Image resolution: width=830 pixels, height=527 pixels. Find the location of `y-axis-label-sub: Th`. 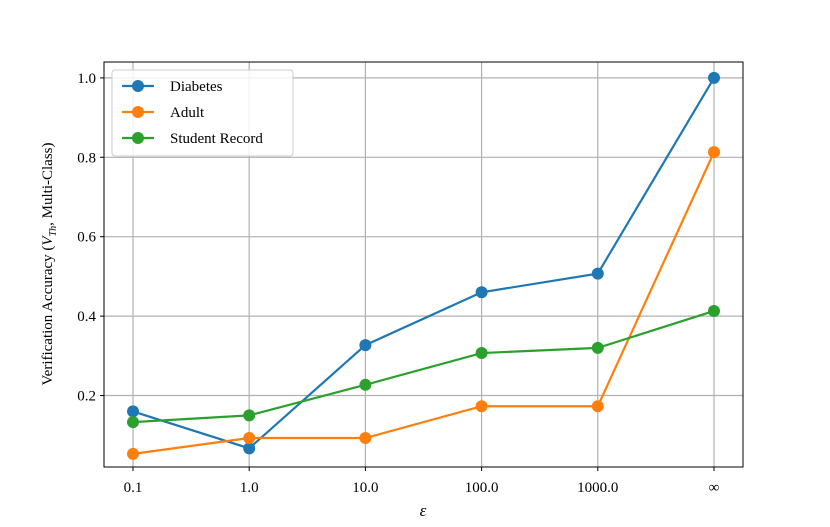

y-axis-label-sub: Th is located at coordinates (53, 231).